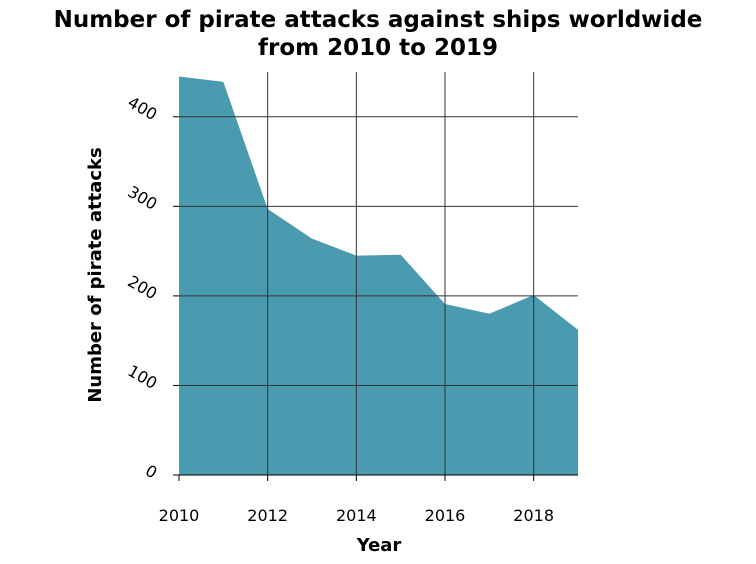  I want to click on chart-title-line-2: from 2010 to 2019, so click(378, 48).